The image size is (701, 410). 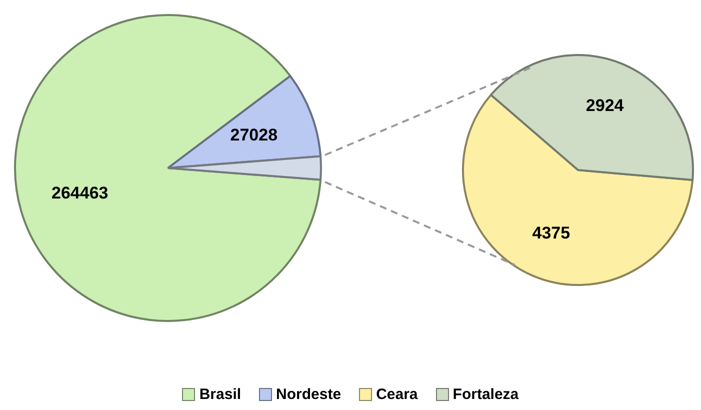 I want to click on legend-label: Nordeste, so click(x=309, y=394).